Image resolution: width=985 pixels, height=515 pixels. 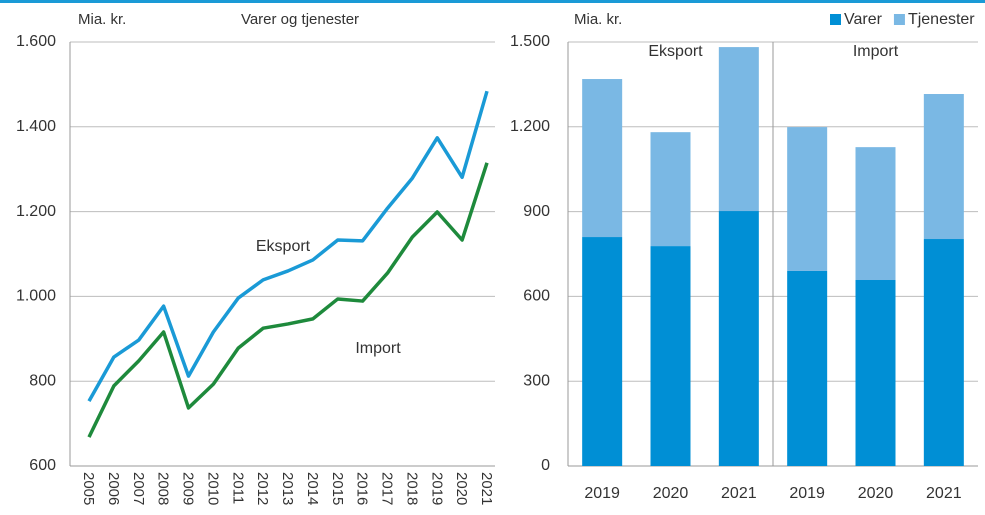 What do you see at coordinates (212, 488) in the screenshot?
I see `x-tick-label: 2010` at bounding box center [212, 488].